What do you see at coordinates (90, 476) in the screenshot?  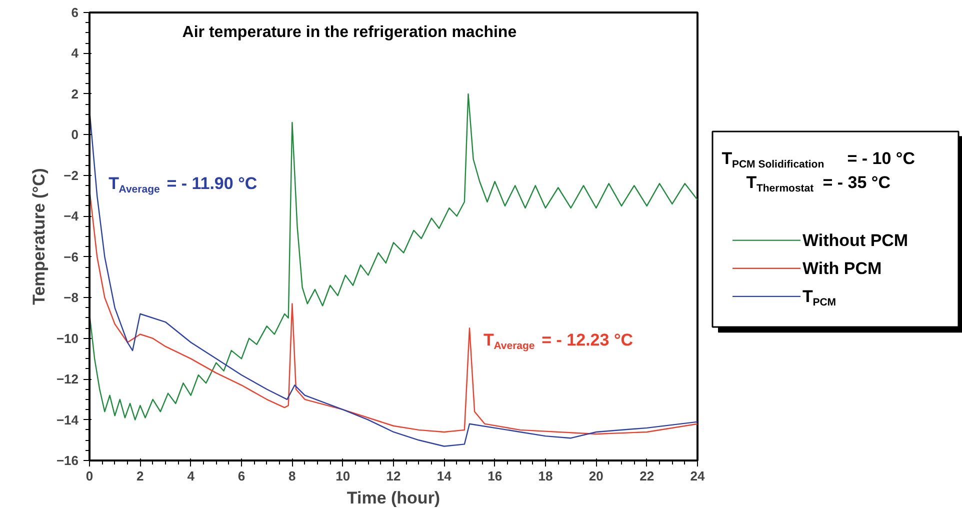 I see `x-tick-label: 0` at bounding box center [90, 476].